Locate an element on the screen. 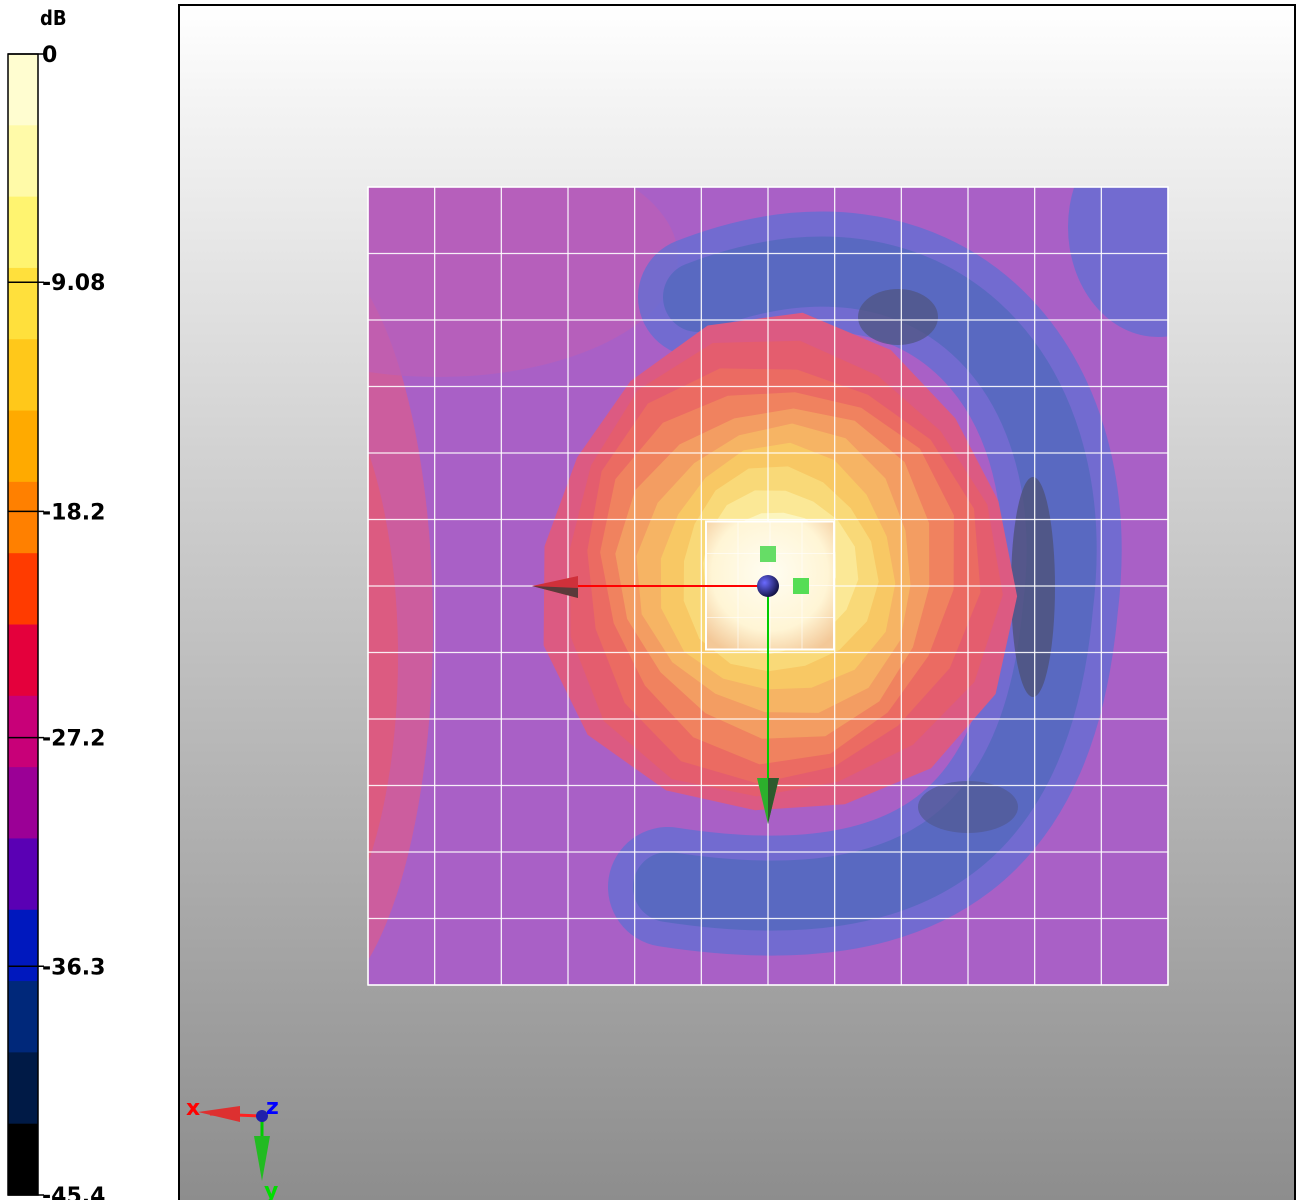 The width and height of the screenshot is (1300, 1200). field-null-core-right is located at coordinates (1033, 587).